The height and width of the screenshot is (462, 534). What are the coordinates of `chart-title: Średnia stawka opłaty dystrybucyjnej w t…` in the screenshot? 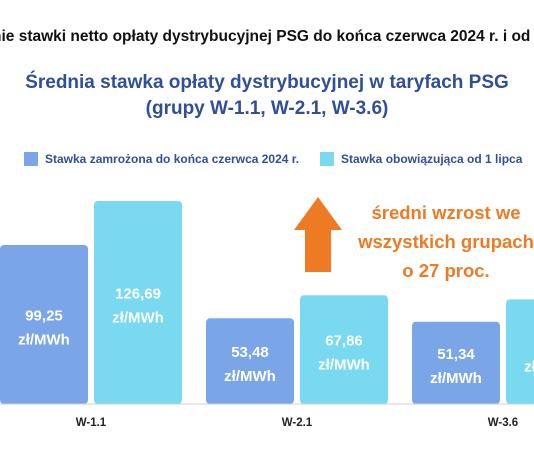 It's located at (267, 82).